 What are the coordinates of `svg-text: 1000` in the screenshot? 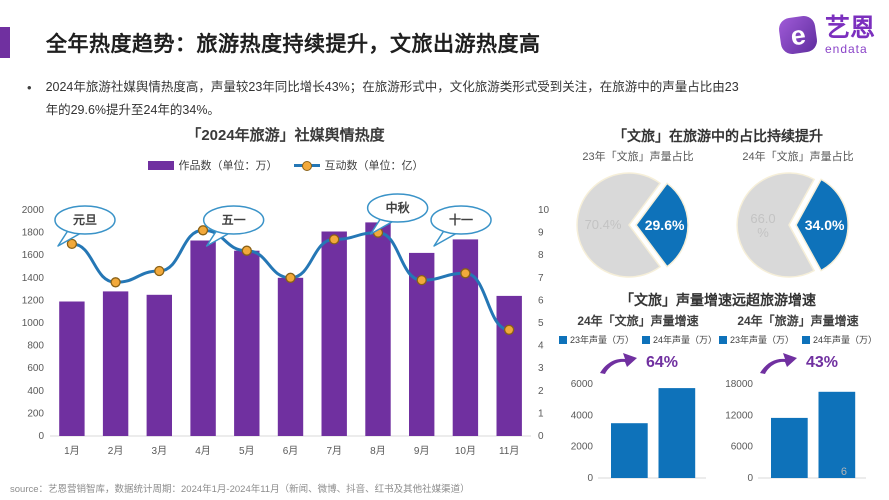 It's located at (33, 323).